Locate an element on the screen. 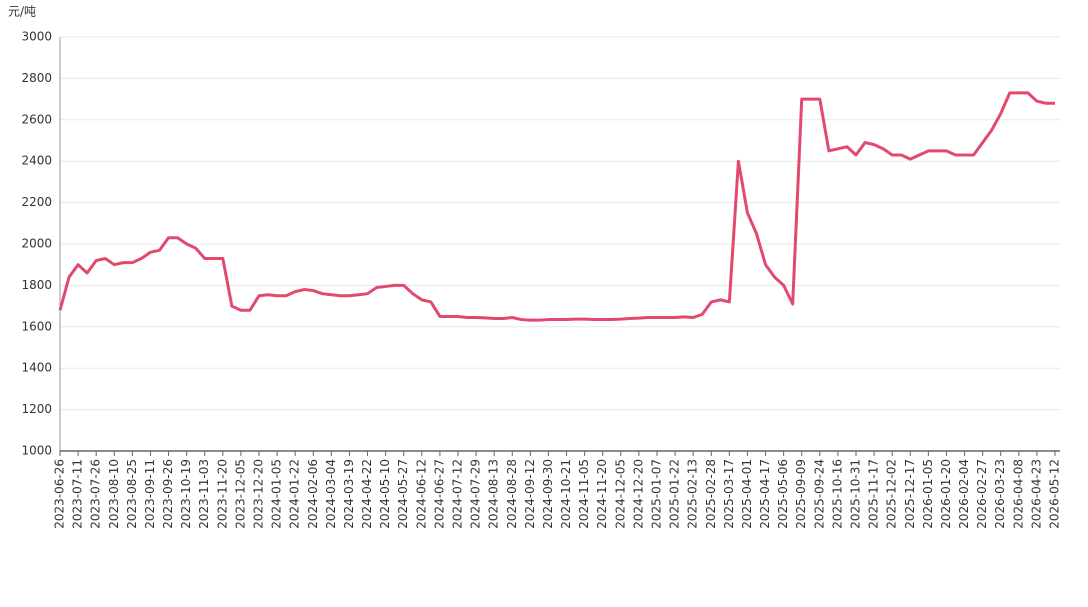  x-tick-label: 2025-12-17 is located at coordinates (910, 494).